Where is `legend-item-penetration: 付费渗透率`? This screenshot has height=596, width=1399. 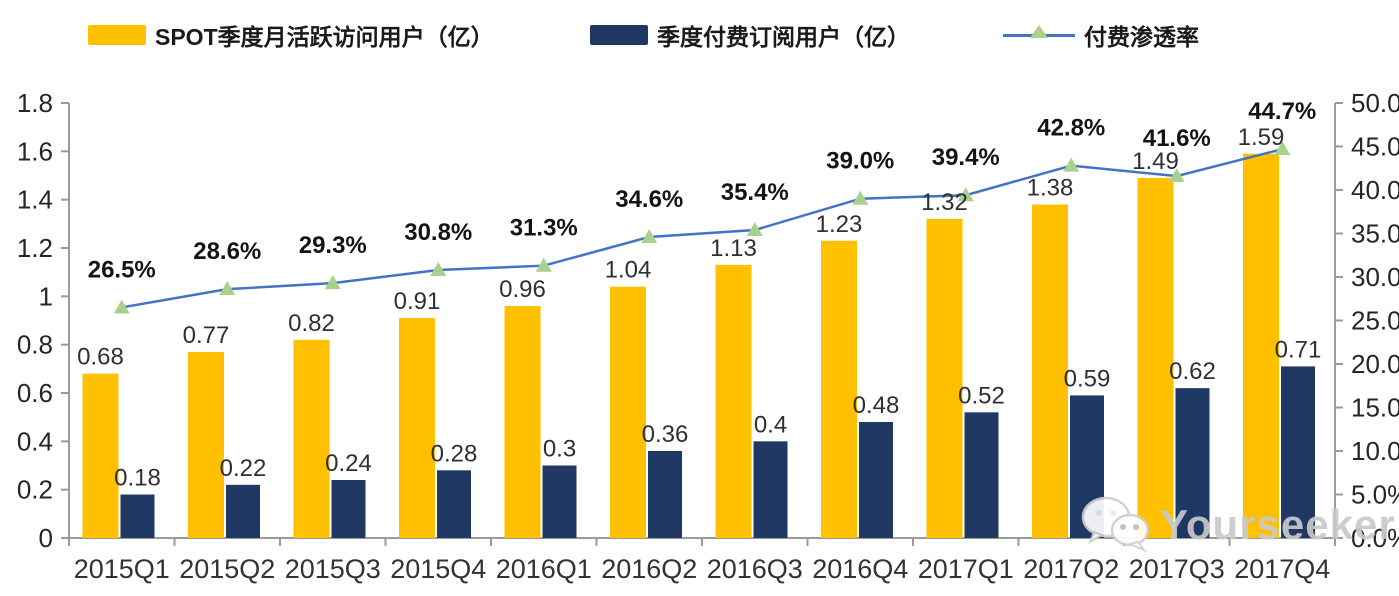 legend-item-penetration: 付费渗透率 is located at coordinates (1101, 35).